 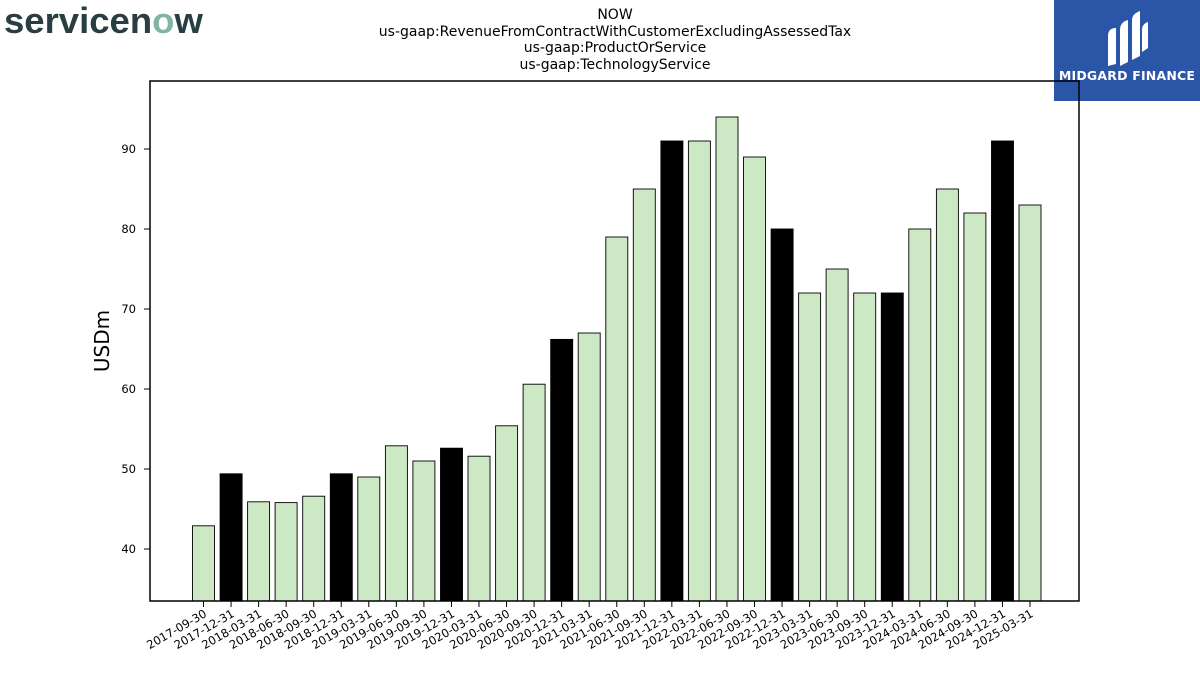 I want to click on badge-name: MIDGARD FINANCE, so click(x=1127, y=75).